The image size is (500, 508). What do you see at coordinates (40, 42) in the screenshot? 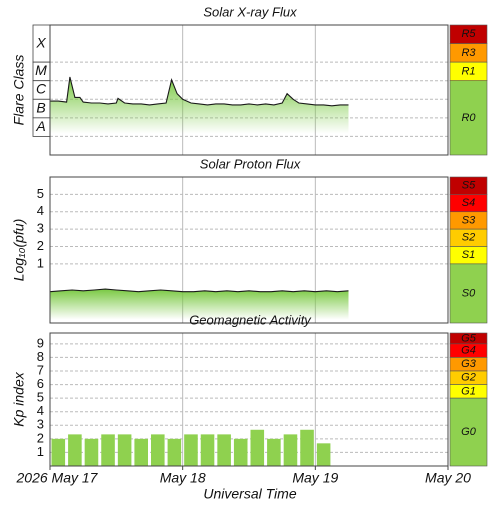
I see `y-tick-label: X` at bounding box center [40, 42].